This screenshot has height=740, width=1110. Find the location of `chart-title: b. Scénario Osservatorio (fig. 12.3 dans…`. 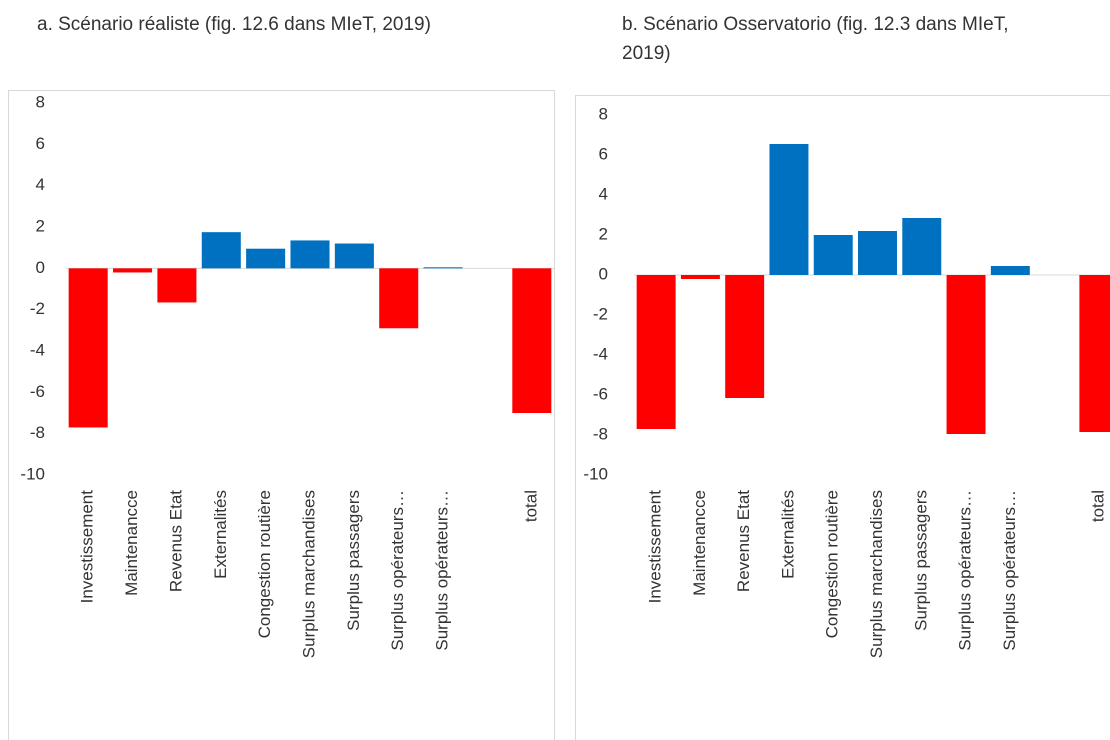

chart-title: b. Scénario Osservatorio (fig. 12.3 dans… is located at coordinates (815, 39).